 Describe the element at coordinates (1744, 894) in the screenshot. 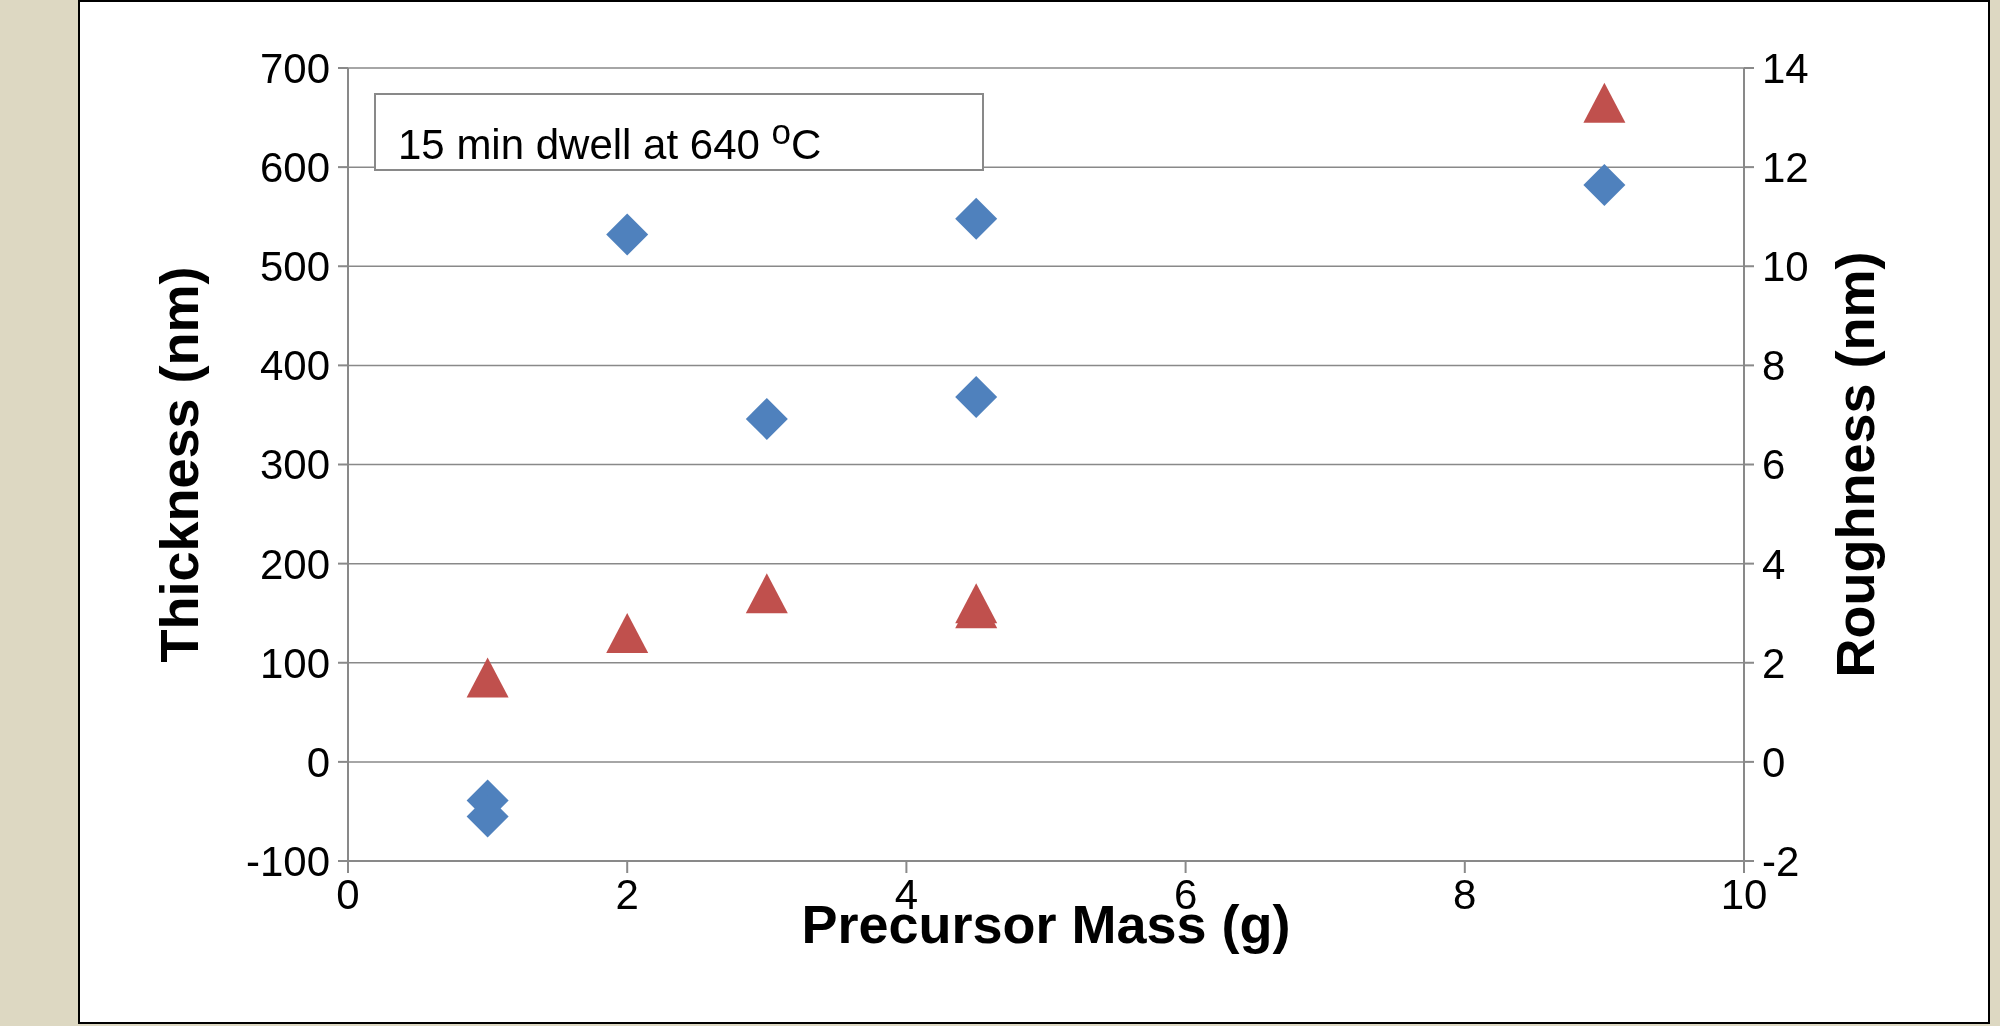

I see `x-tick-label: 10` at that location.